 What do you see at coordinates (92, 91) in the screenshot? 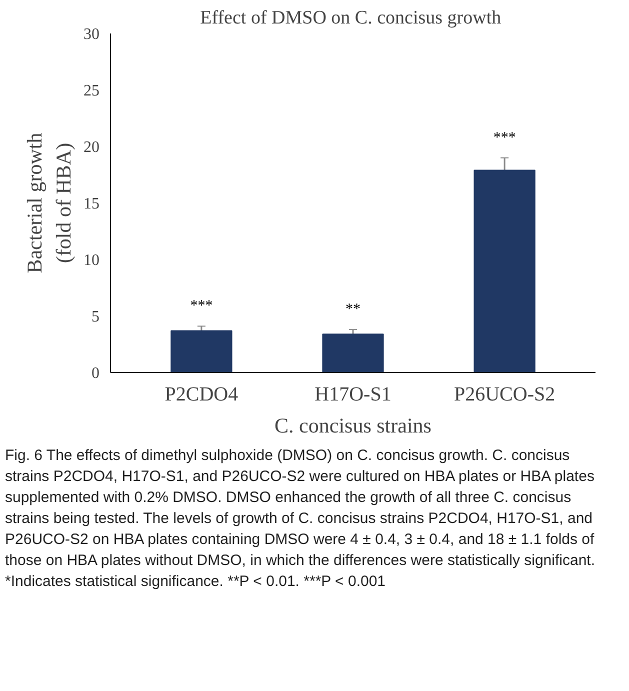
I see `y-tick-label: 25` at bounding box center [92, 91].